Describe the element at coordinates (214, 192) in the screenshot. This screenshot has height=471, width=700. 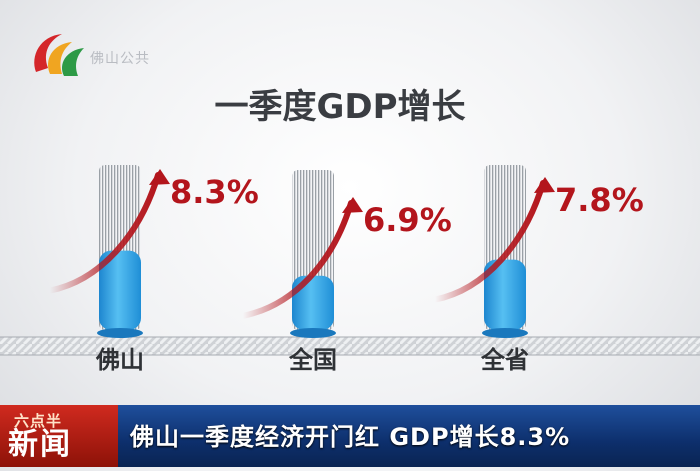
I see `value-label-0: 8.3%` at that location.